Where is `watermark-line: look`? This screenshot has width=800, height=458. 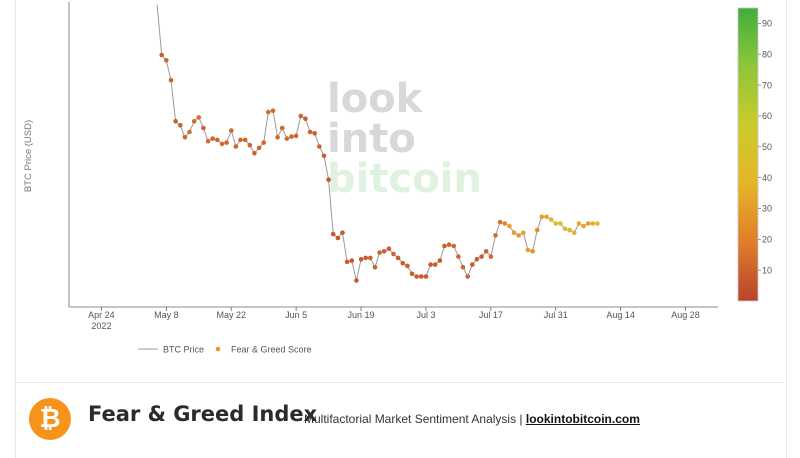 watermark-line: look is located at coordinates (375, 99).